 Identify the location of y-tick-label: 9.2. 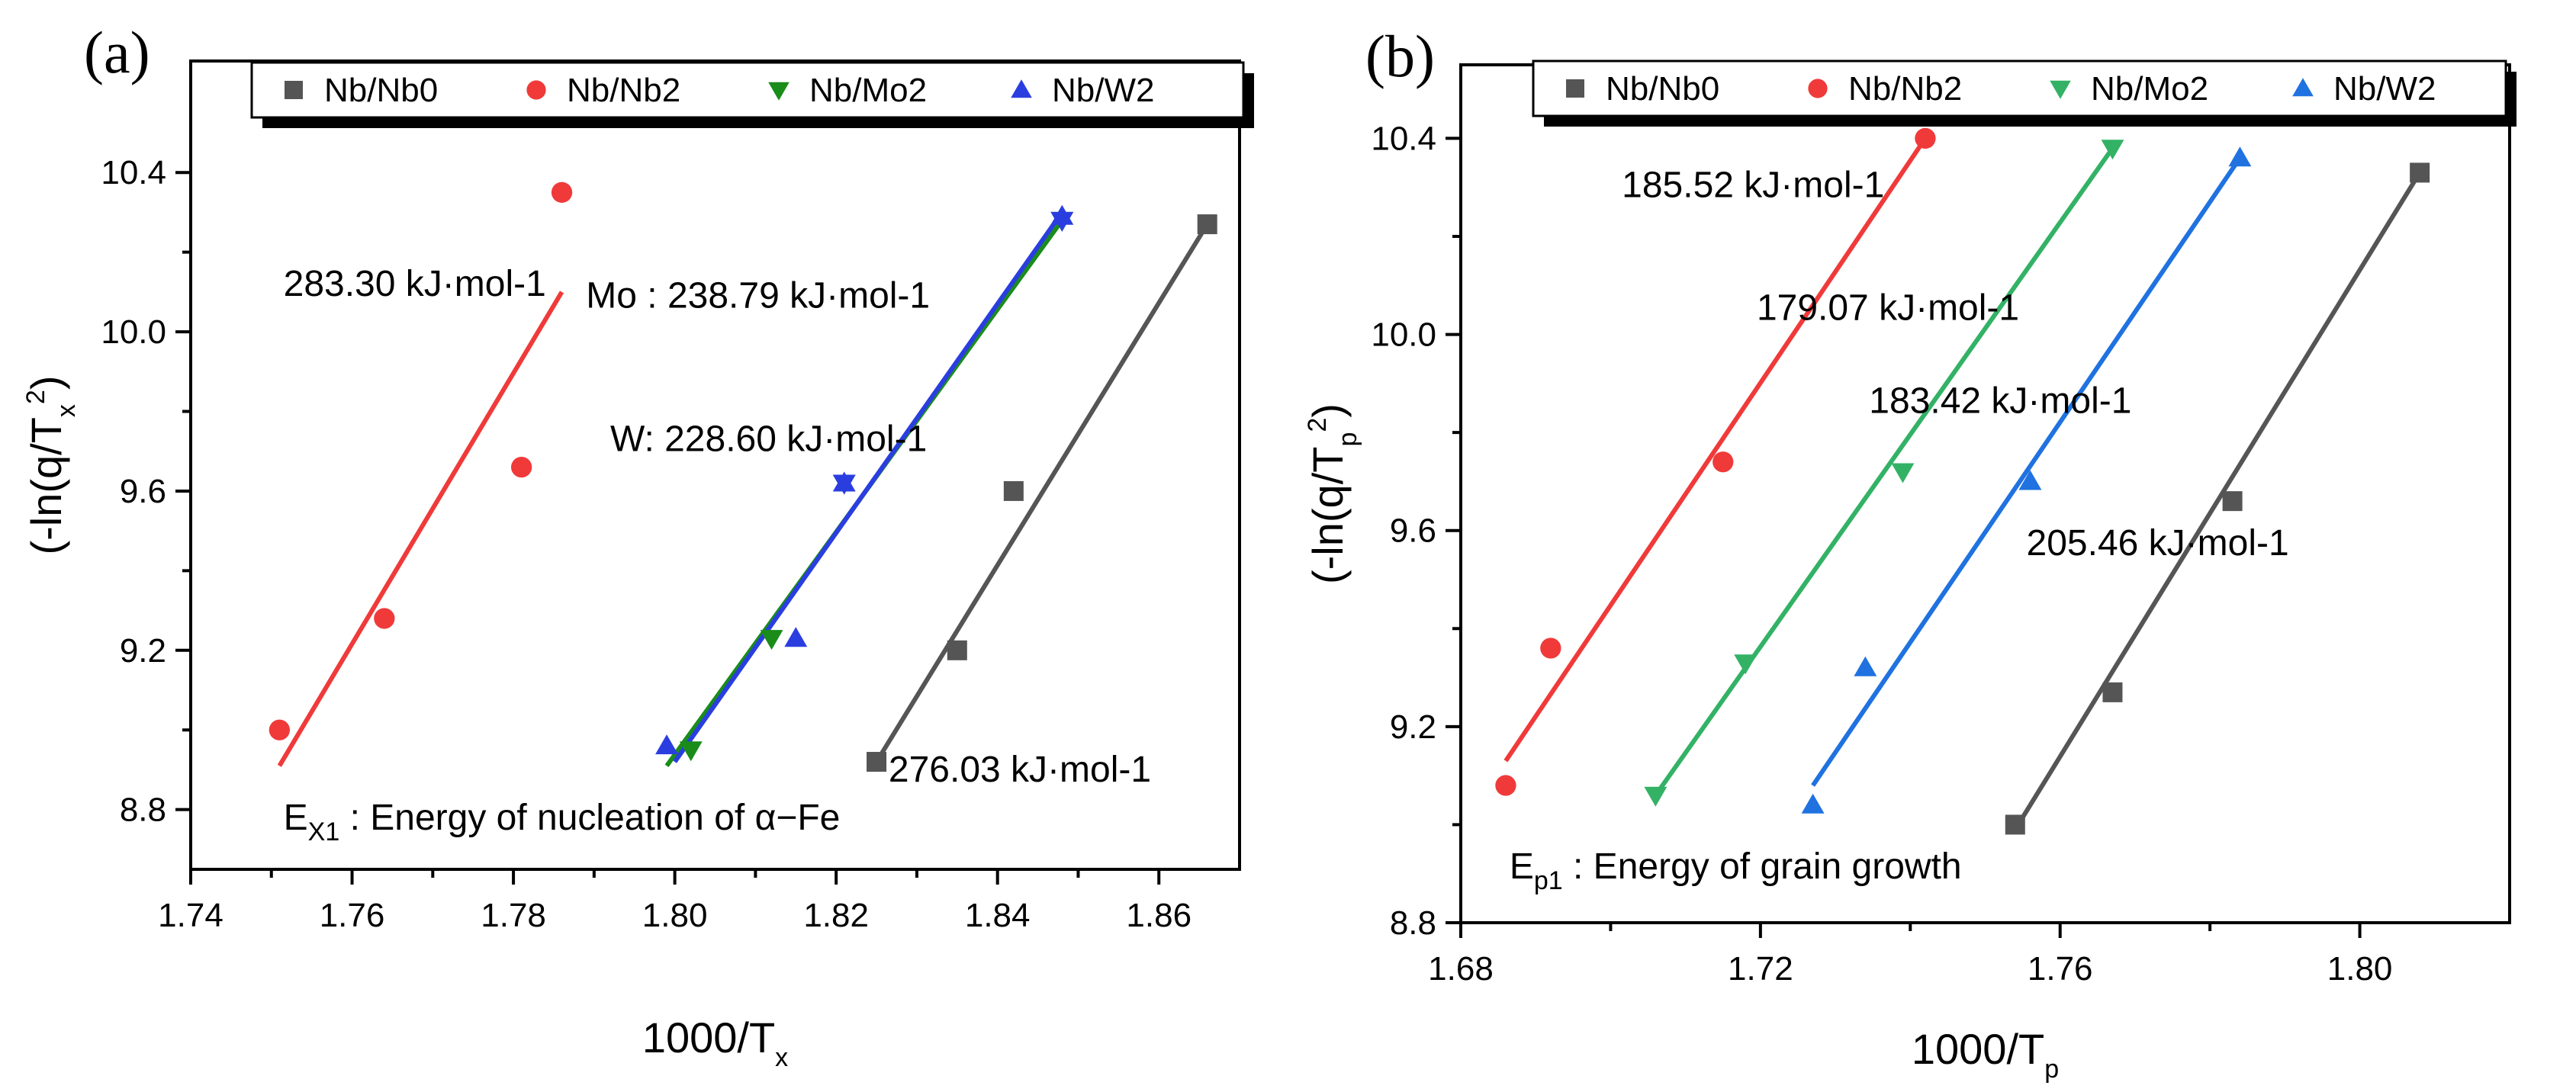
(143, 651).